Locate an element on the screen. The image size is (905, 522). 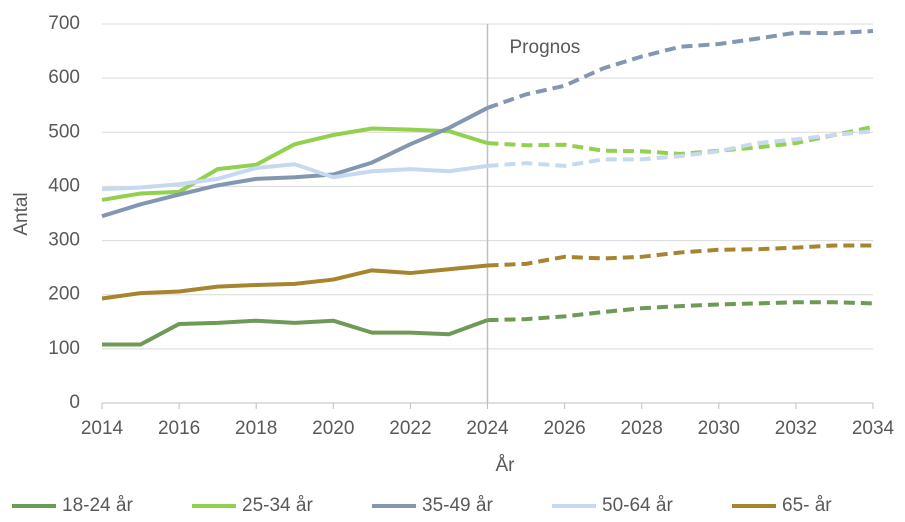
x-tick-label: 2032 is located at coordinates (796, 428).